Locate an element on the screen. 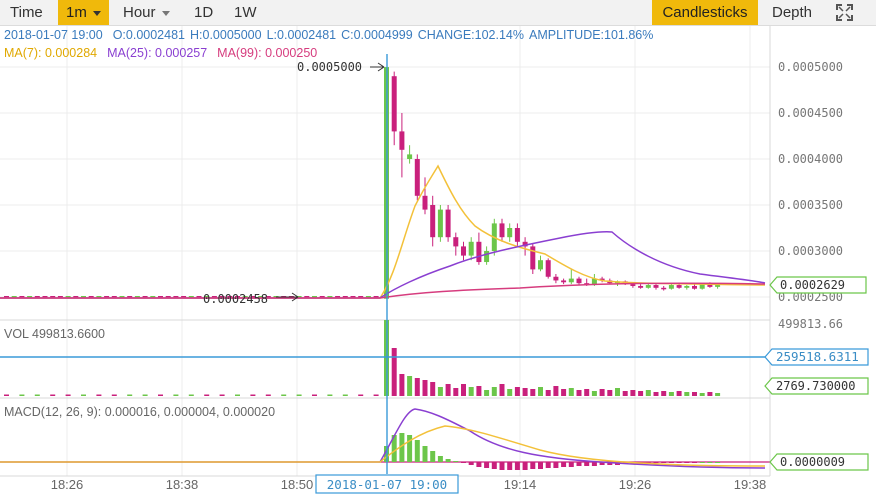 The width and height of the screenshot is (876, 497). interval-1m-dropdown: 1m is located at coordinates (83, 12).